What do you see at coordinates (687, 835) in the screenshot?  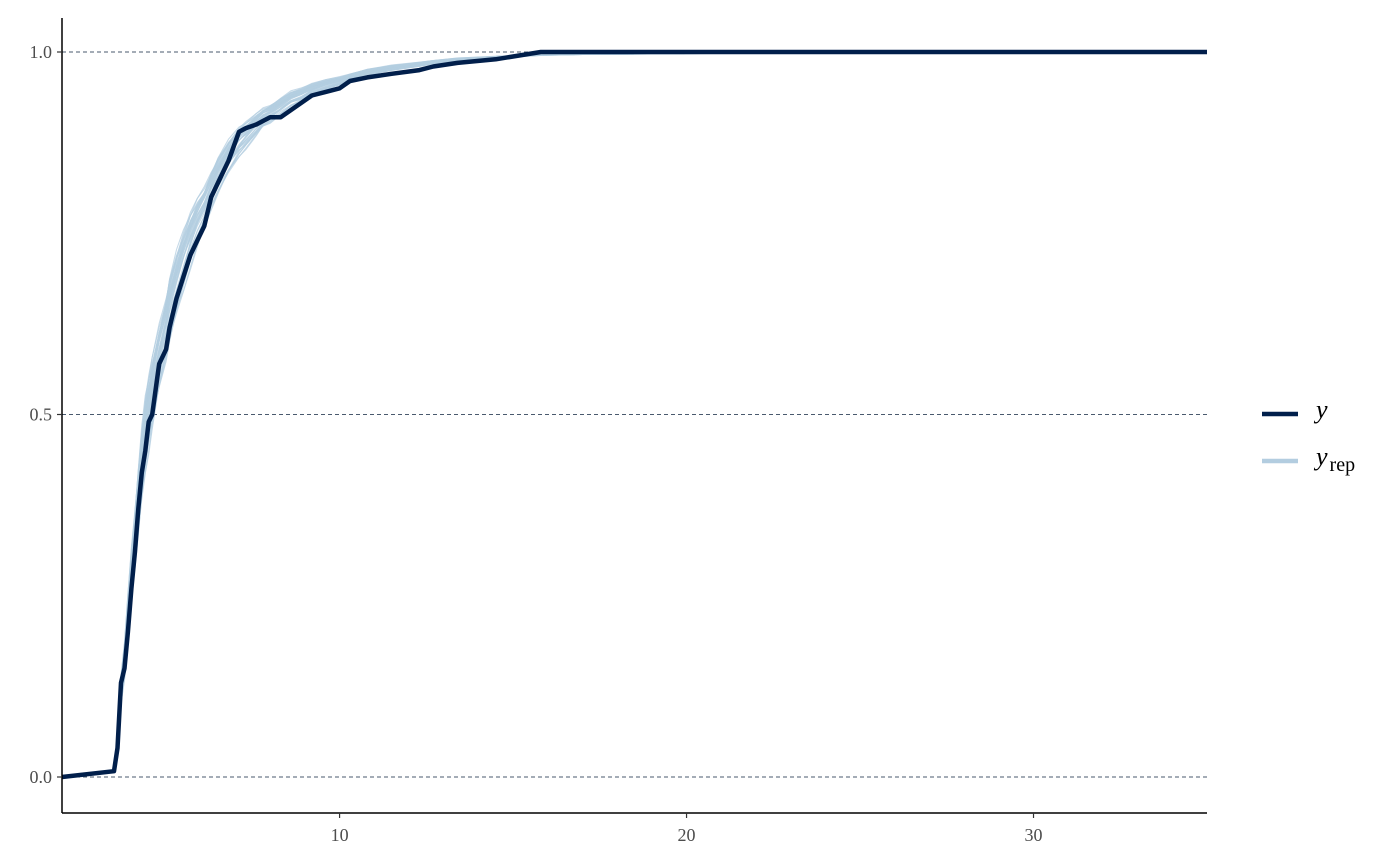 I see `x-tick-label-1: 20` at bounding box center [687, 835].